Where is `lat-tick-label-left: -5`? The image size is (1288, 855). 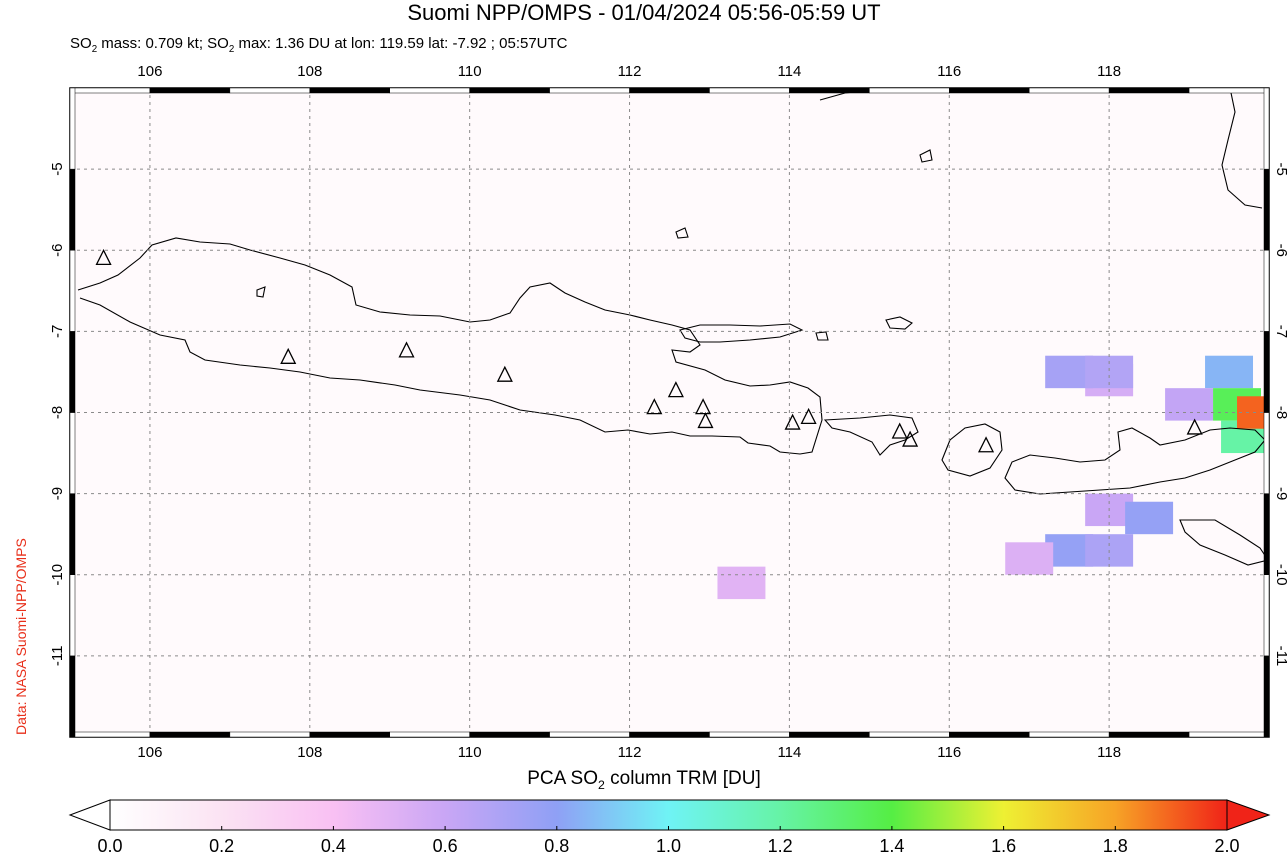
lat-tick-label-left: -5 is located at coordinates (57, 168).